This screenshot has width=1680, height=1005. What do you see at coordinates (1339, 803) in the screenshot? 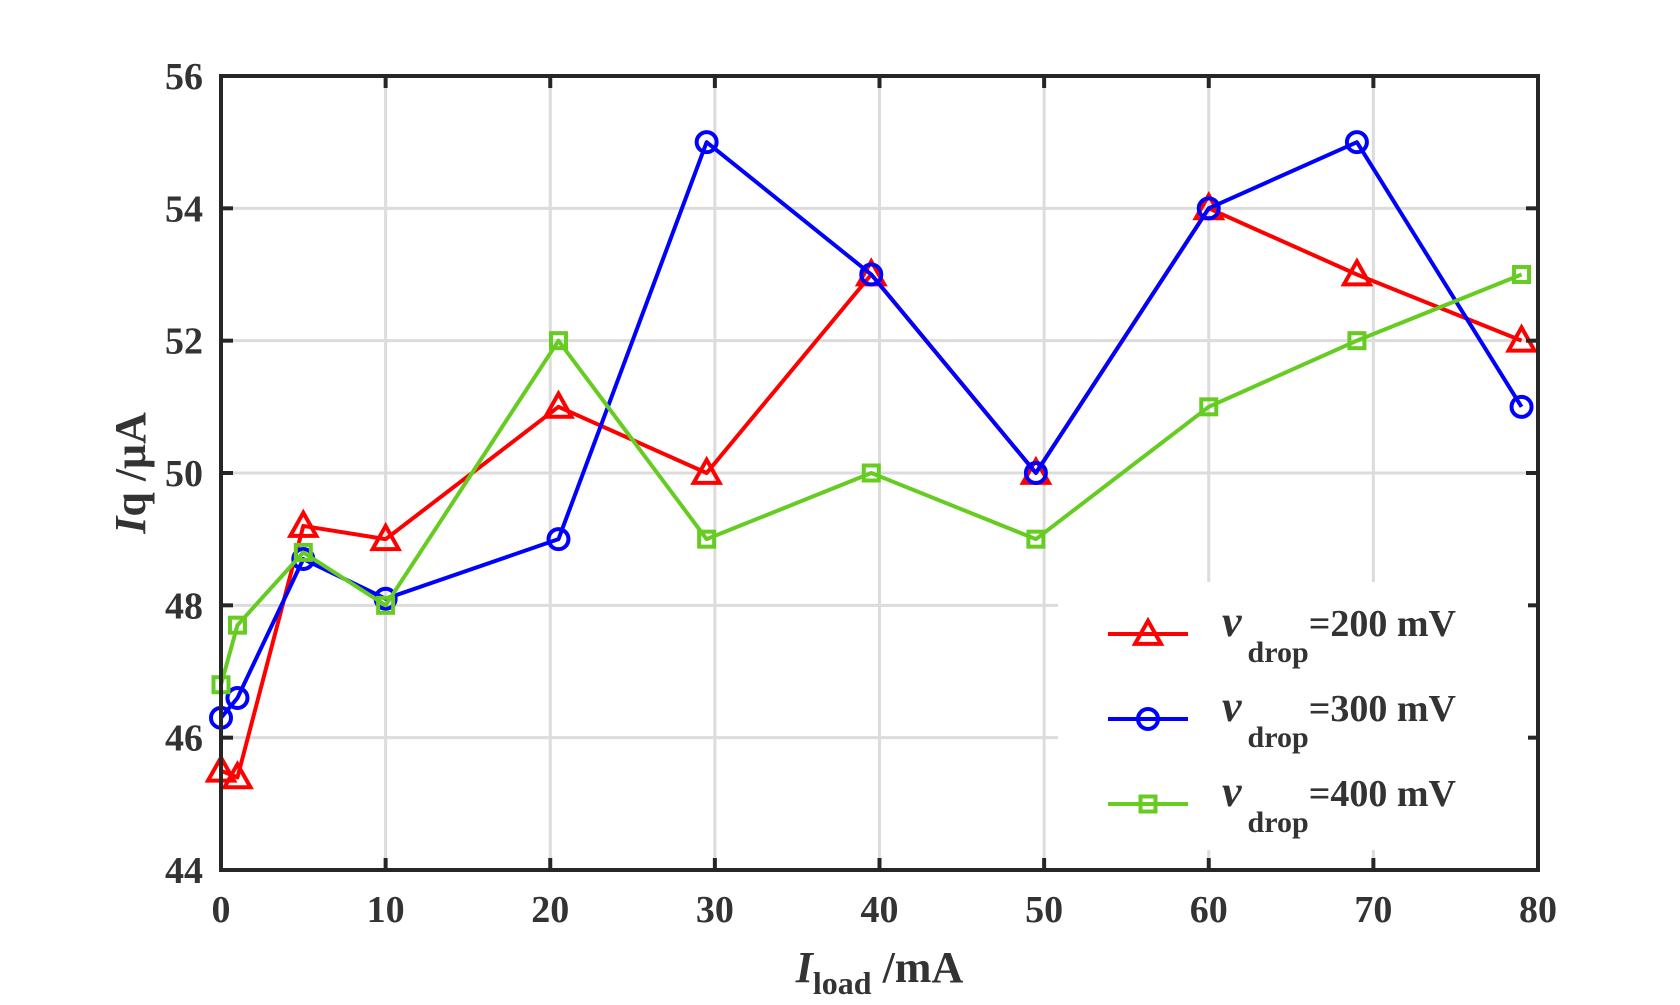
I see `legend-label: vdrop=400 mV` at bounding box center [1339, 803].